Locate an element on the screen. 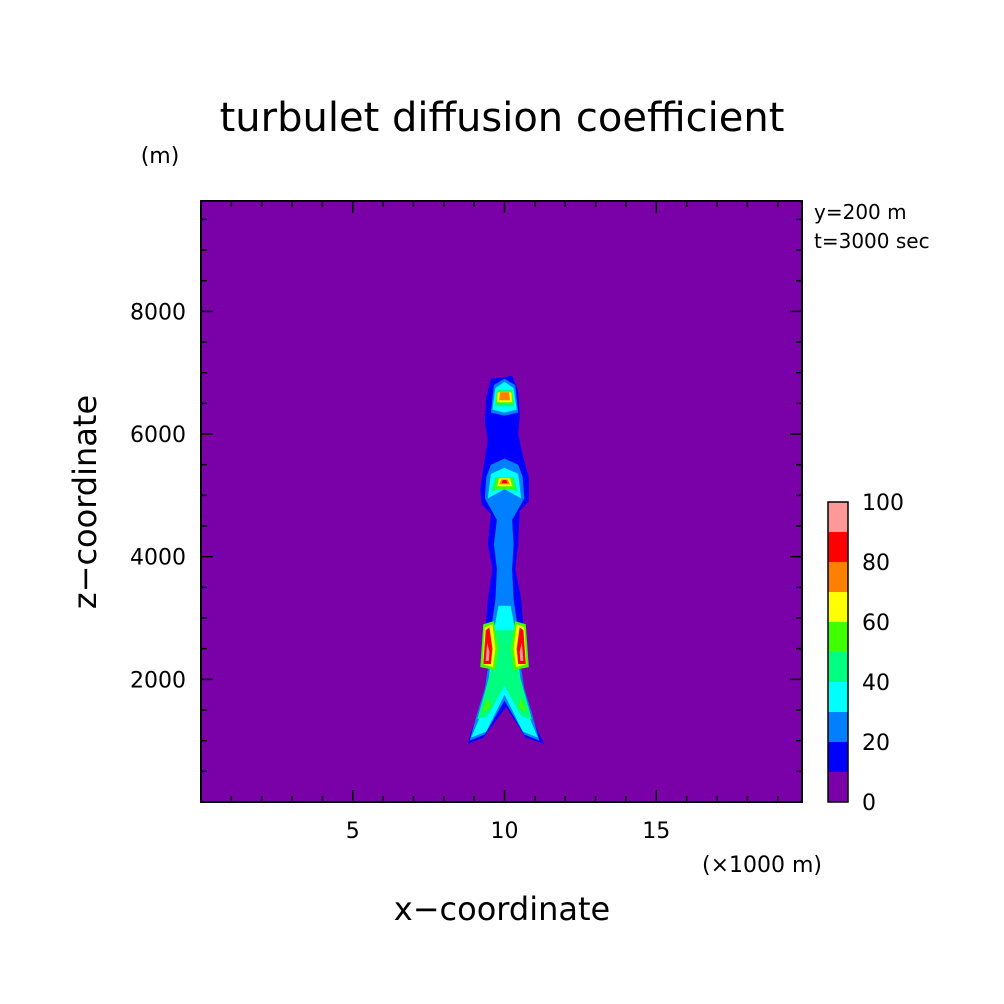 This screenshot has height=1004, width=1004. colorbar-tick-label: 20 is located at coordinates (876, 743).